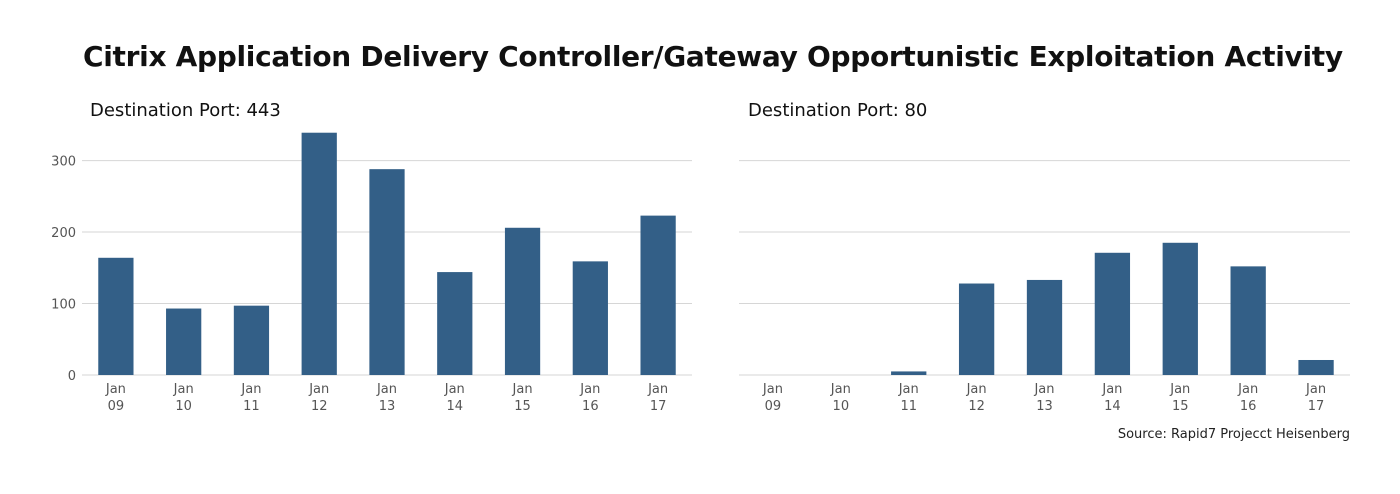 This screenshot has height=494, width=1400. Describe the element at coordinates (1112, 406) in the screenshot. I see `x-tick-label-1-5-day: 14` at that location.